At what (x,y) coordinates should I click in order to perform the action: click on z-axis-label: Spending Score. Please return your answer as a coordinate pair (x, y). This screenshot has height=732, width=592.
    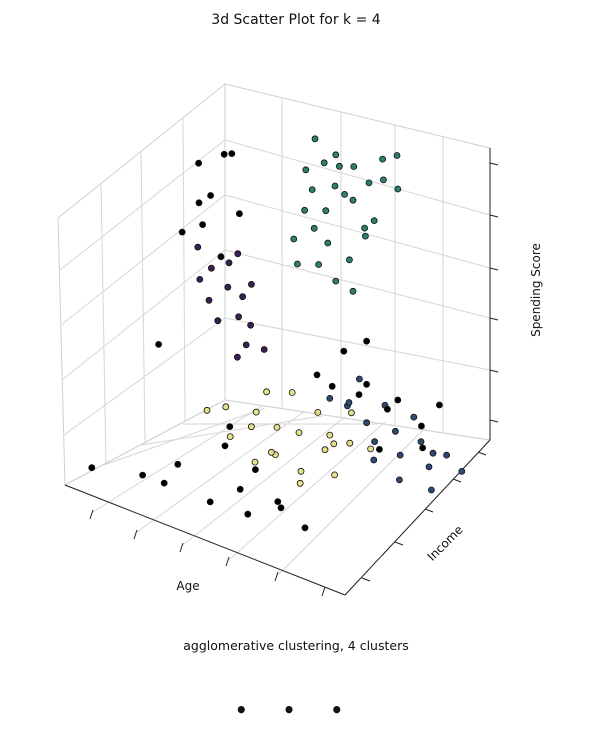
    Looking at the image, I should click on (536, 290).